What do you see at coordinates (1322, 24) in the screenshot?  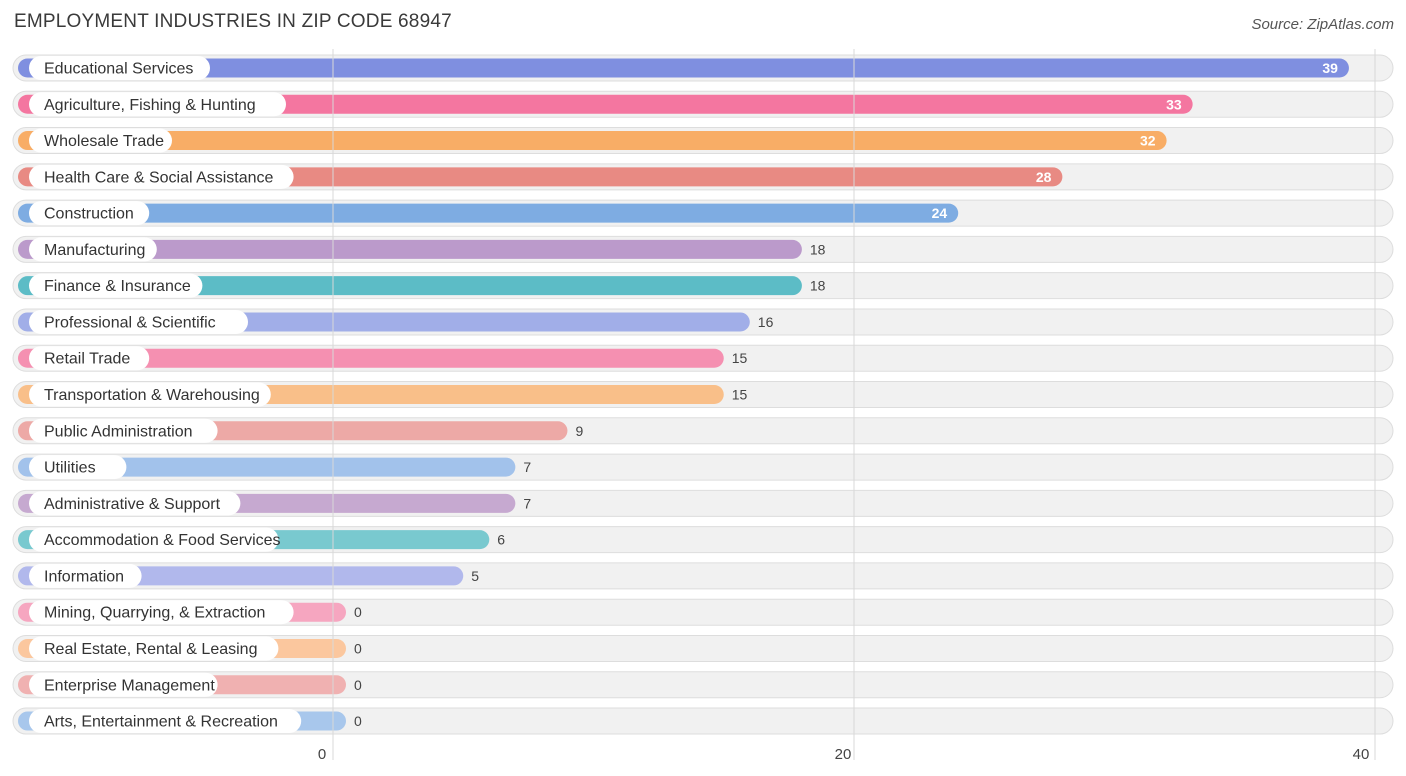 I see `chart-source: Source: ZipAtlas.com` at bounding box center [1322, 24].